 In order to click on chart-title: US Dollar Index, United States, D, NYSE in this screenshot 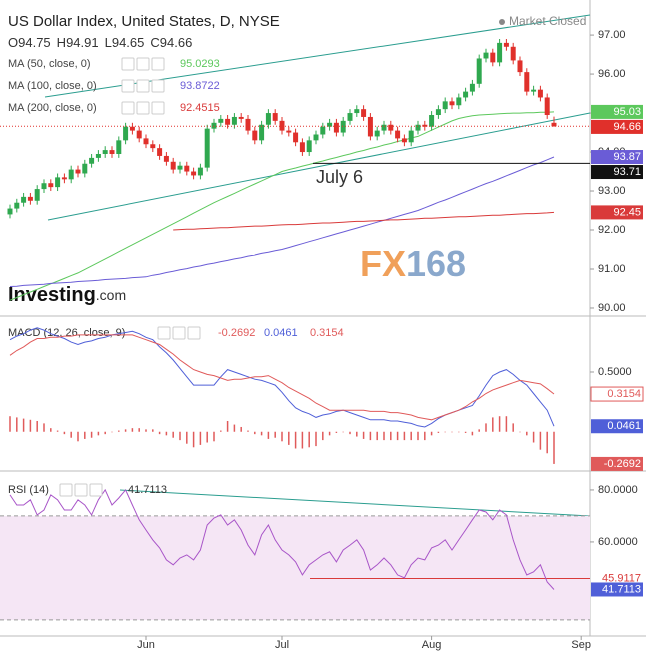, I will do `click(144, 21)`.